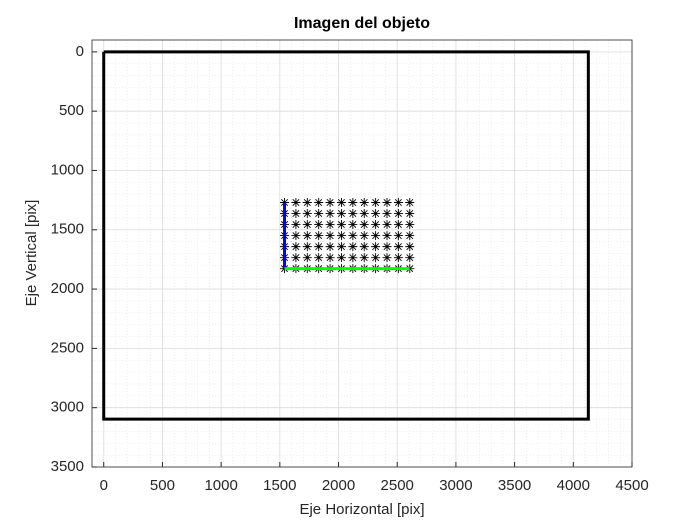 The width and height of the screenshot is (700, 525). I want to click on x-tick-label: 4000, so click(573, 485).